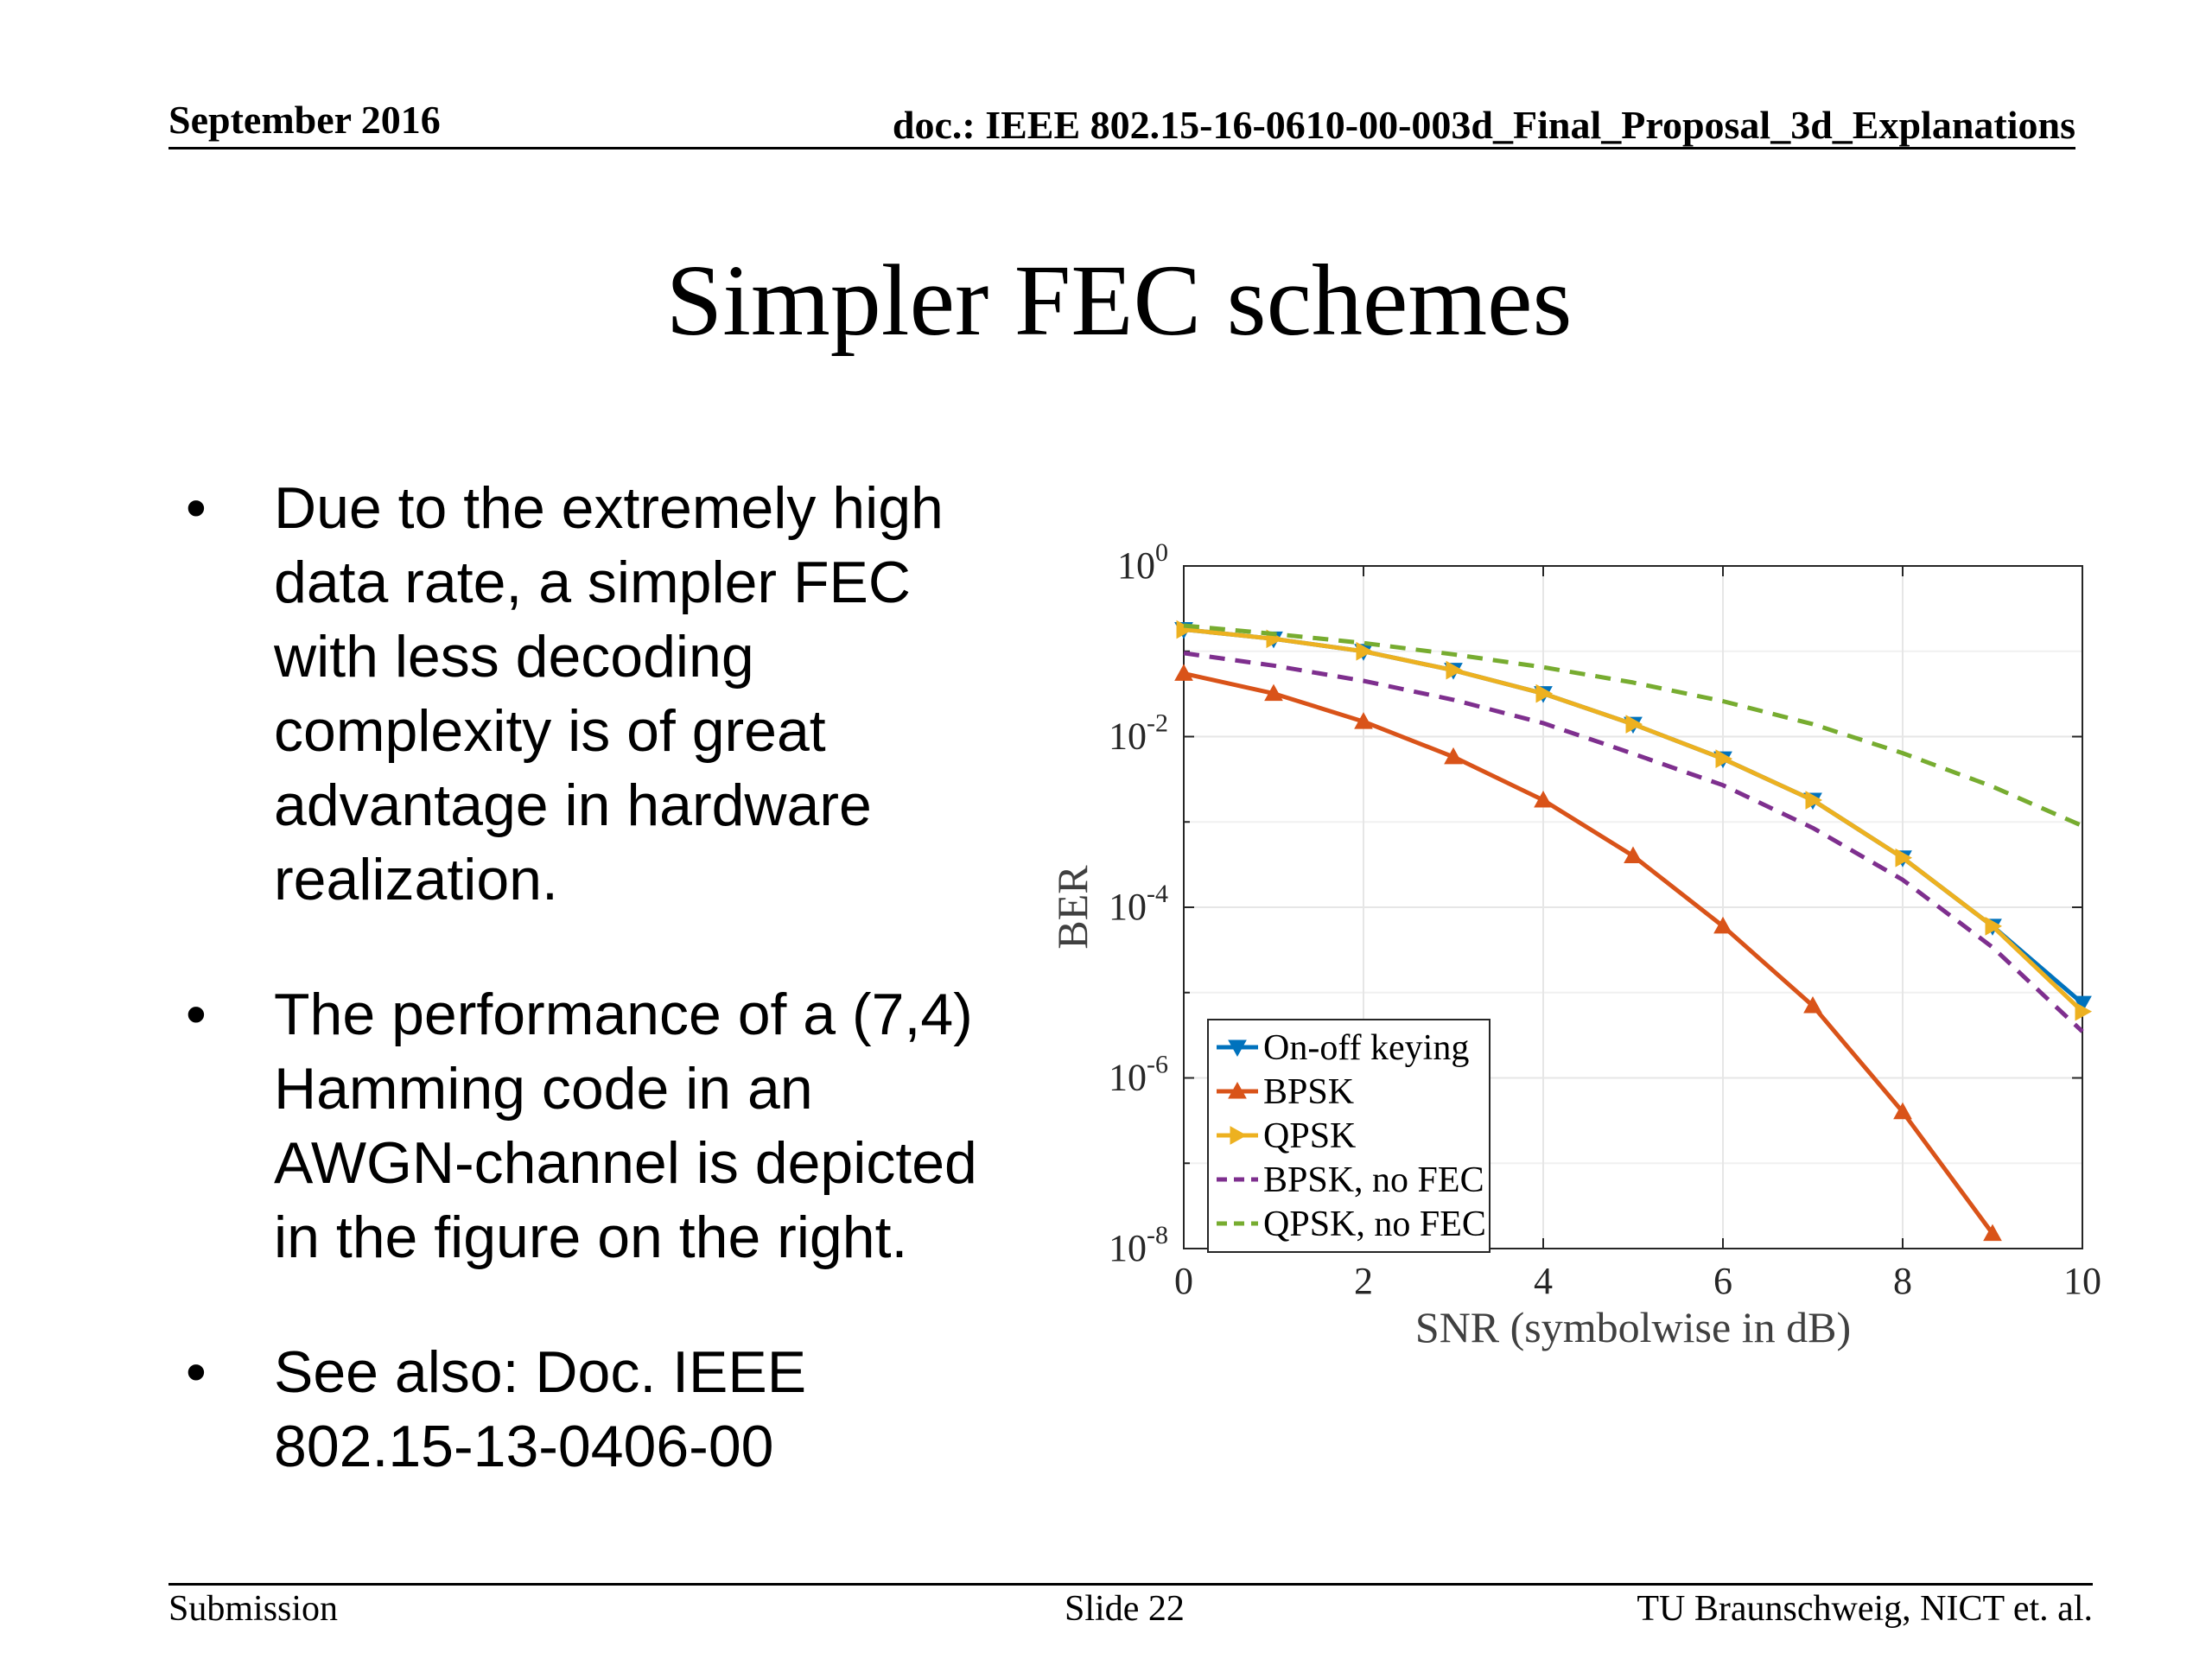 Image resolution: width=2212 pixels, height=1659 pixels. What do you see at coordinates (1138, 904) in the screenshot?
I see `y-tick-label: 10⁻⁴` at bounding box center [1138, 904].